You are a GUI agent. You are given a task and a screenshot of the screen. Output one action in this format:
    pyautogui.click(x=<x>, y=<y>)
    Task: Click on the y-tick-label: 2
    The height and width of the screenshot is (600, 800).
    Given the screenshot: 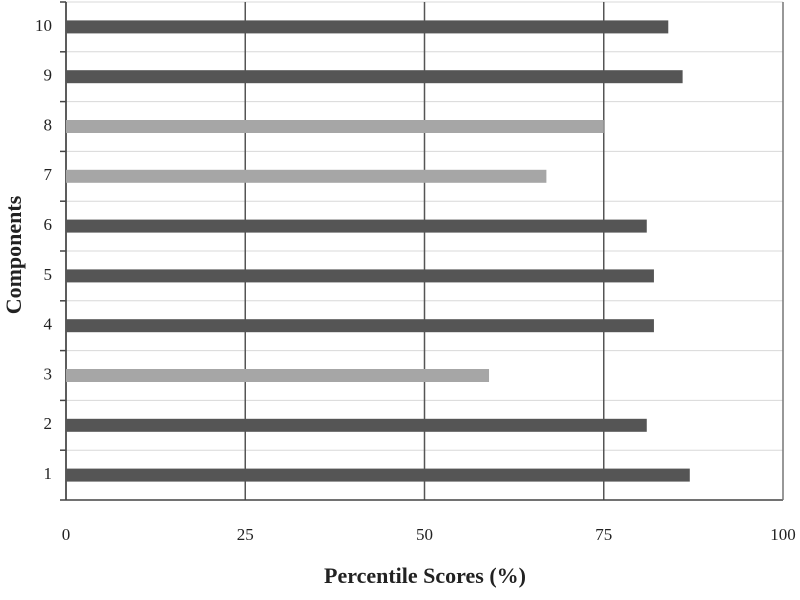 What is the action you would take?
    pyautogui.click(x=48, y=423)
    